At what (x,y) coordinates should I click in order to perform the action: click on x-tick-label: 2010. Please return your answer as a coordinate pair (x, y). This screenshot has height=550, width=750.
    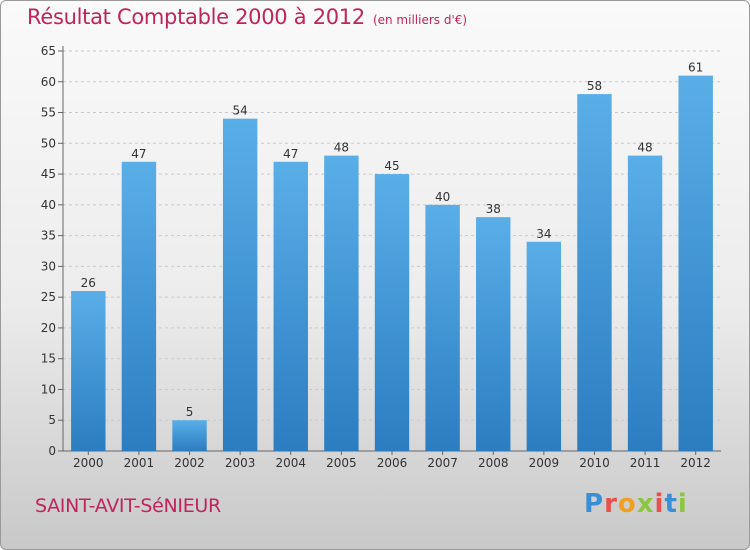
    Looking at the image, I should click on (594, 463).